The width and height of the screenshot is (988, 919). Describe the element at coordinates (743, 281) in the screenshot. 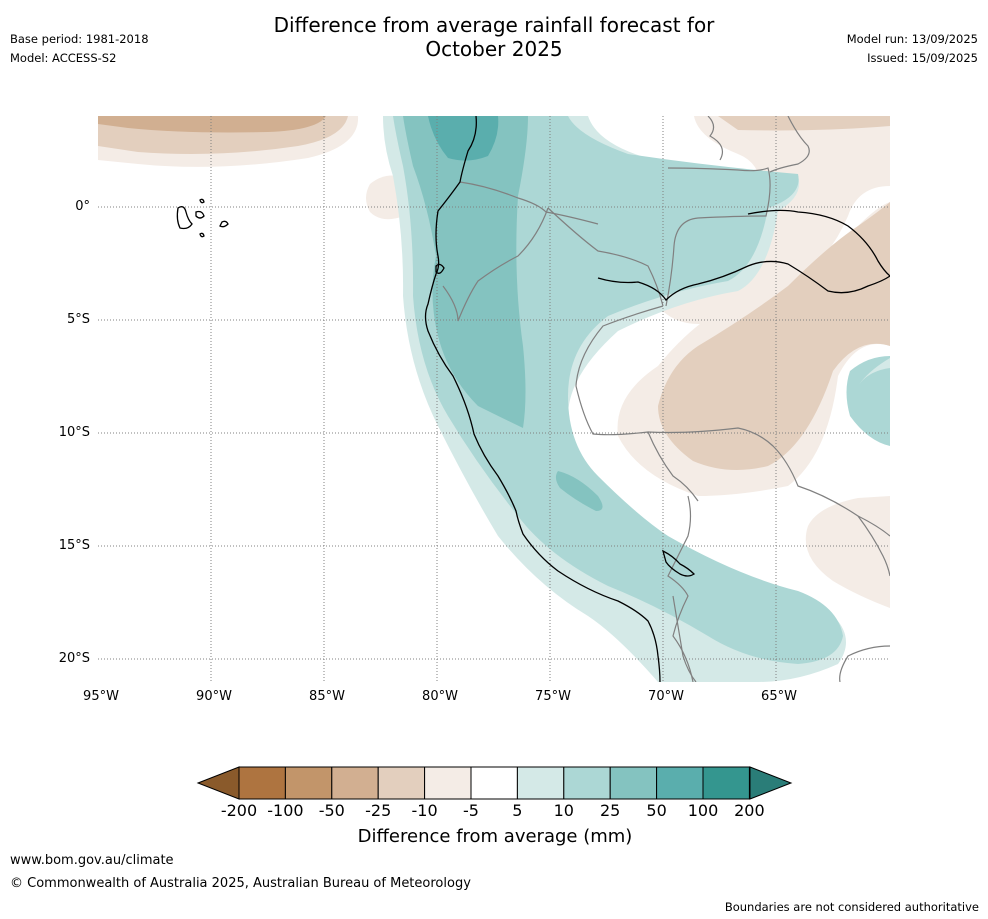

I see `amazon-river` at that location.